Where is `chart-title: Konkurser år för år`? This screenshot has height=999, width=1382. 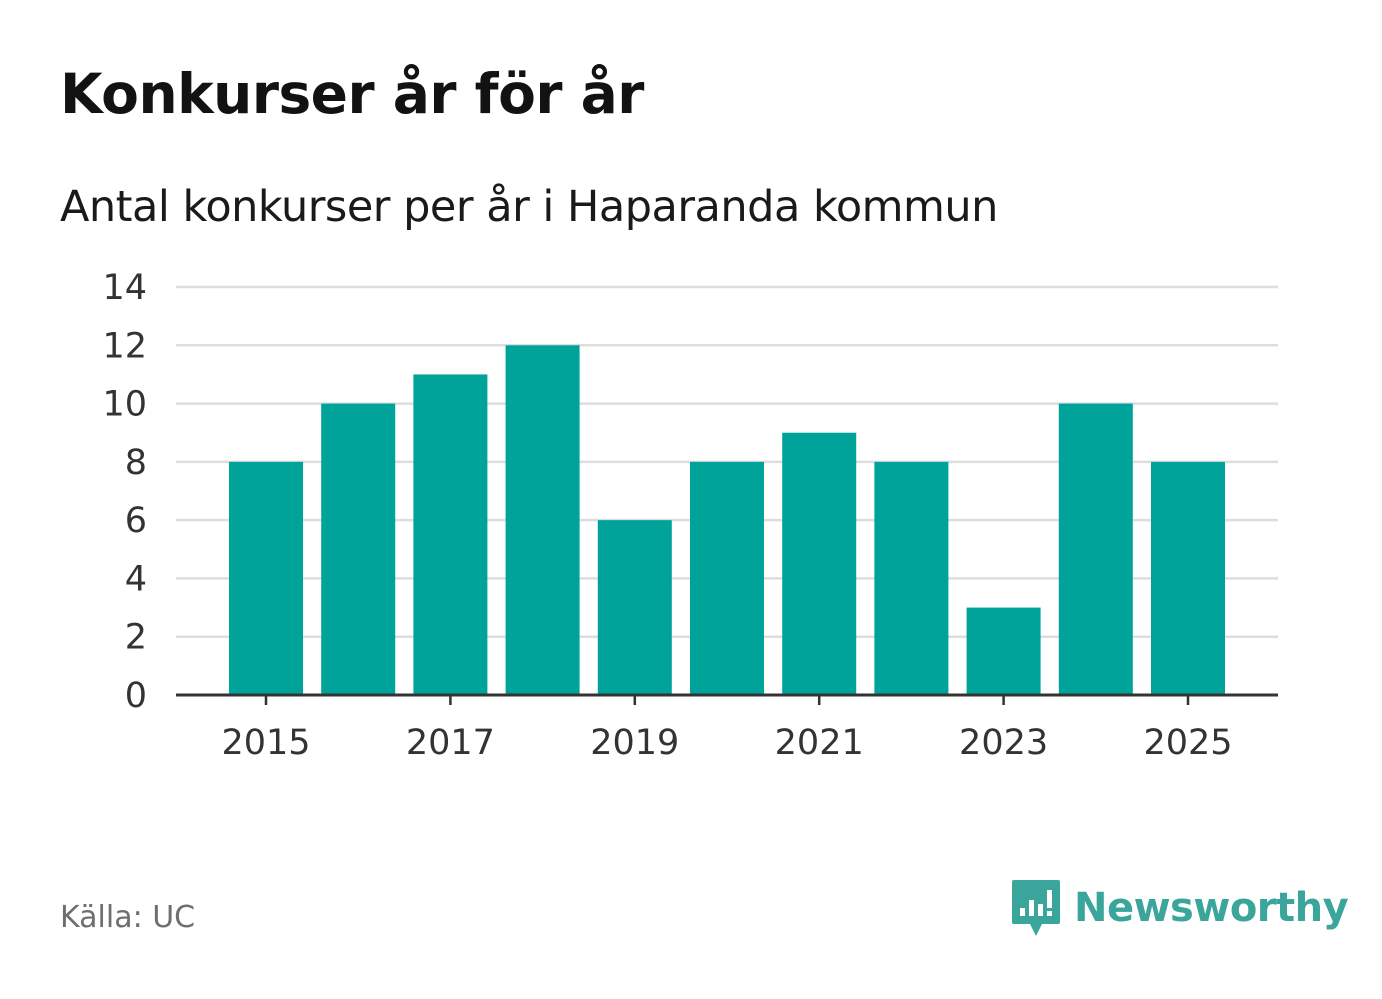 chart-title: Konkurser år för år is located at coordinates (352, 94).